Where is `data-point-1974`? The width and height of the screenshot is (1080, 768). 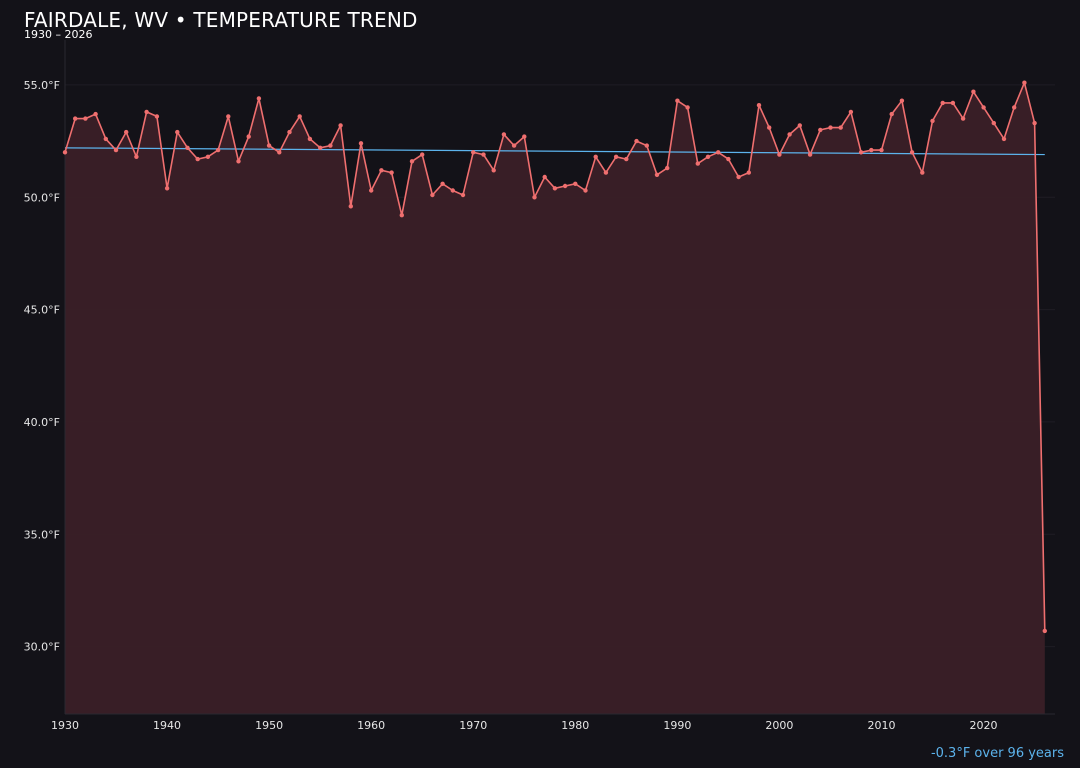 data-point-1974 is located at coordinates (514, 145).